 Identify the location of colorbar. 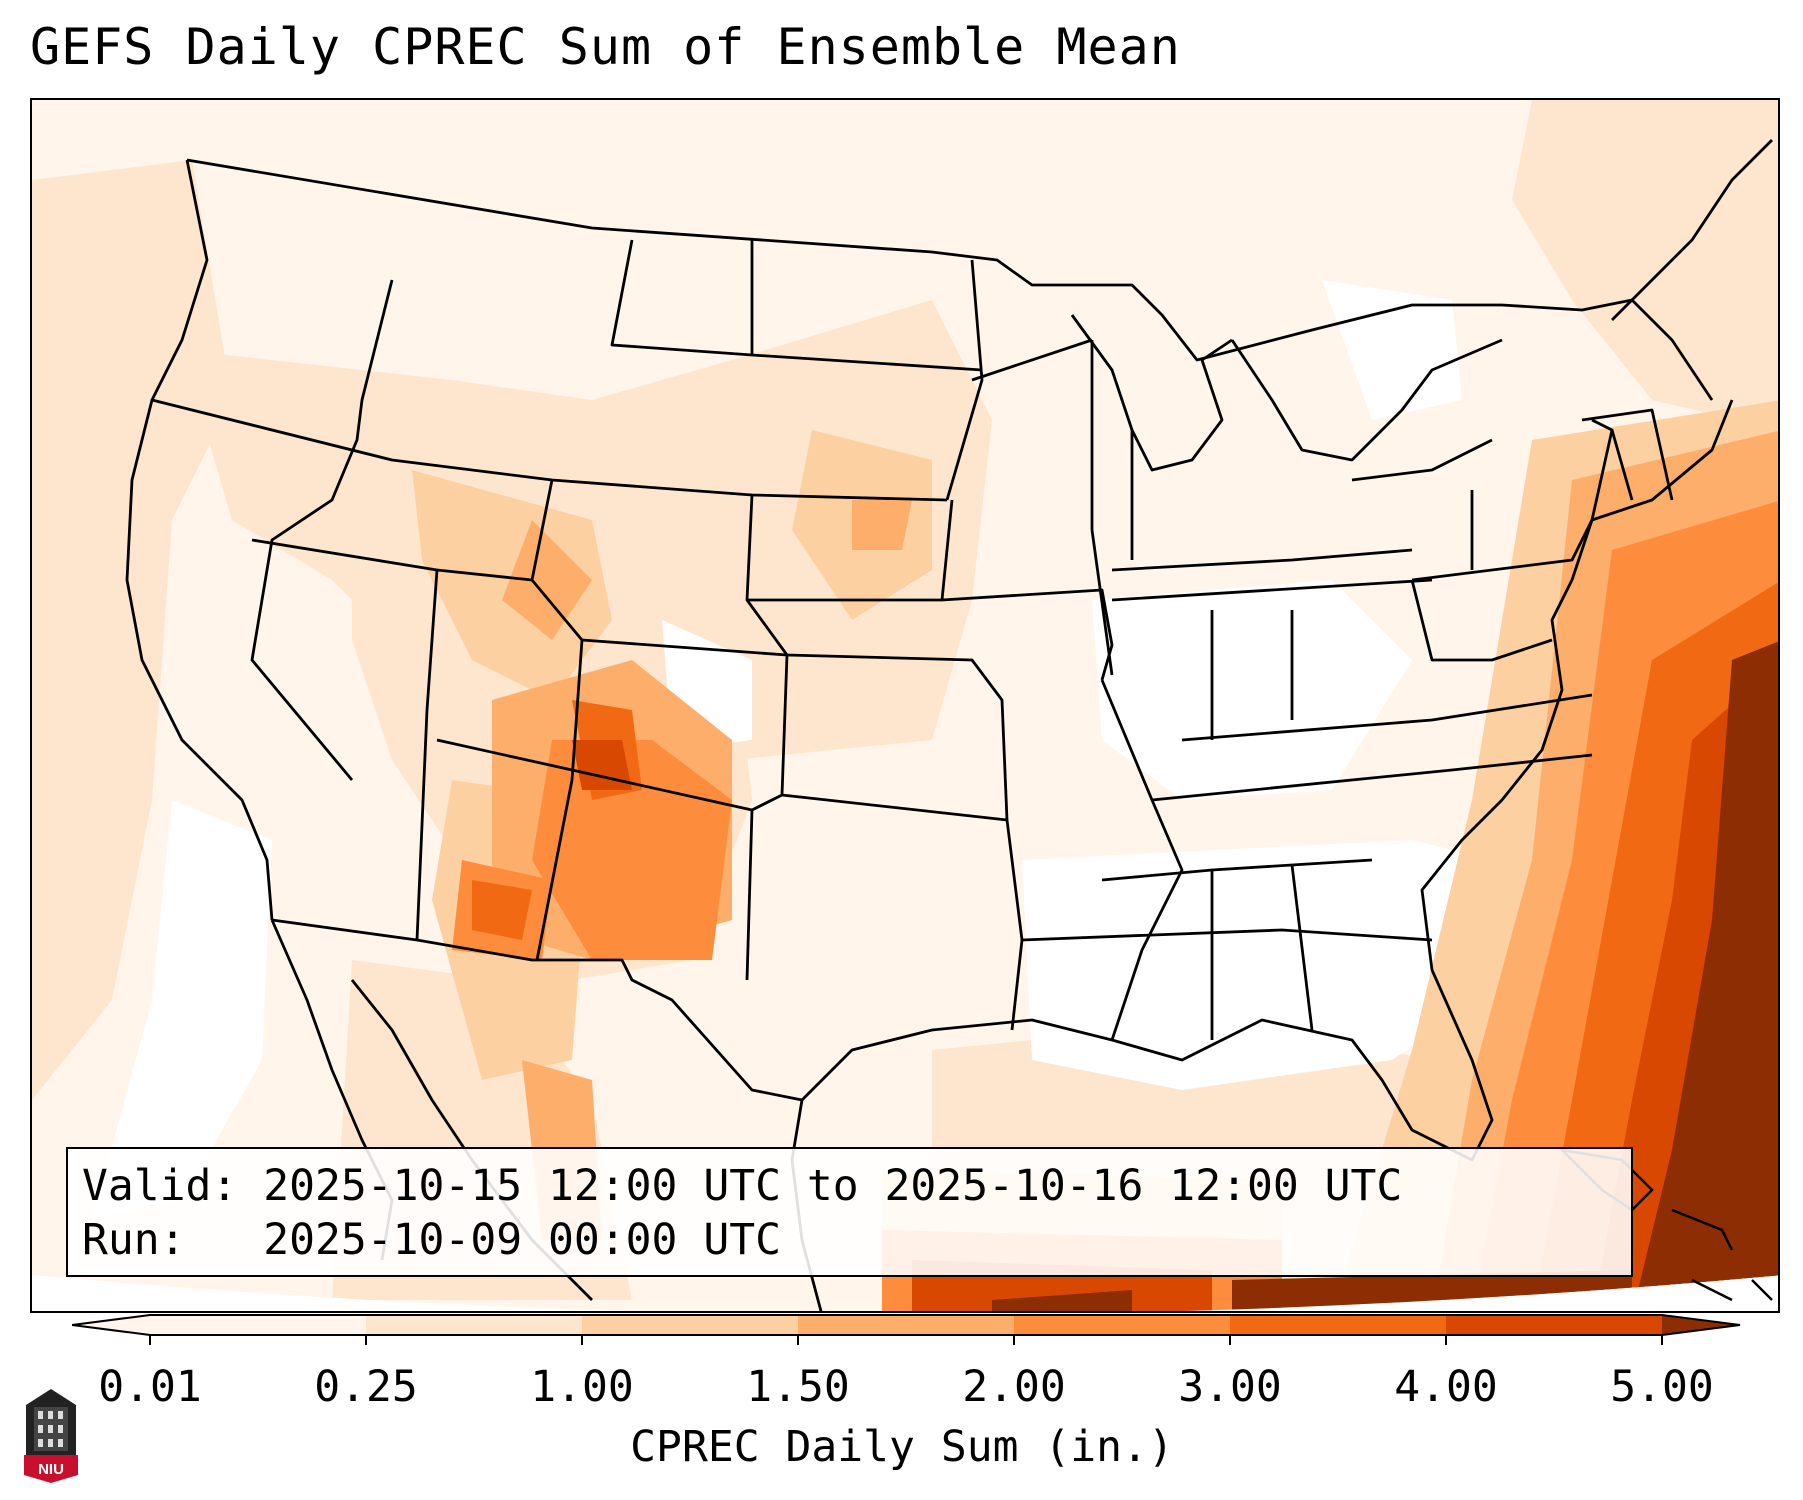
(906, 1329).